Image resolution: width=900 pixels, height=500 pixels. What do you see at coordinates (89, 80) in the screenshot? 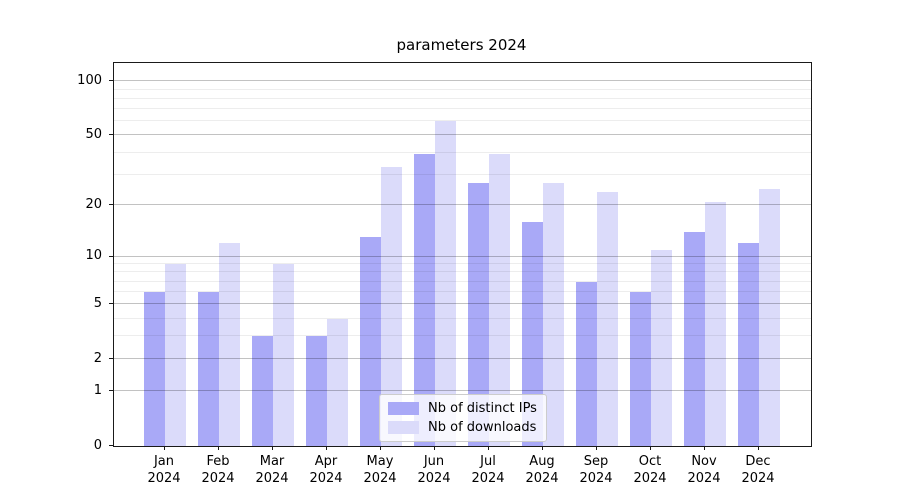
I see `y-tick-label: 100` at bounding box center [89, 80].